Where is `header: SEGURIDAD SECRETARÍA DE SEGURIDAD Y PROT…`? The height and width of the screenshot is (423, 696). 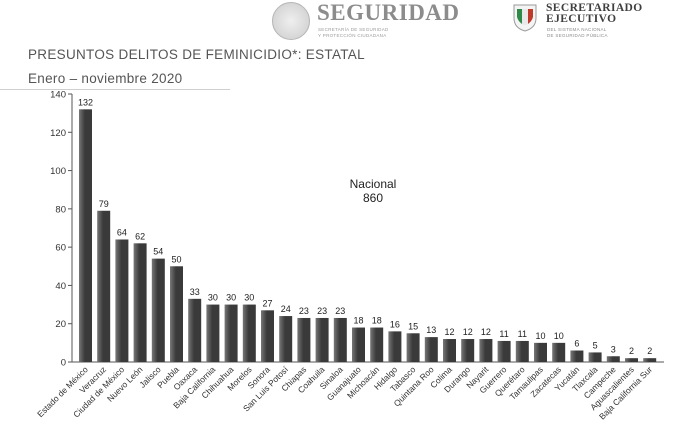
header: SEGURIDAD SECRETARÍA DE SEGURIDAD Y PROT… is located at coordinates (348, 21).